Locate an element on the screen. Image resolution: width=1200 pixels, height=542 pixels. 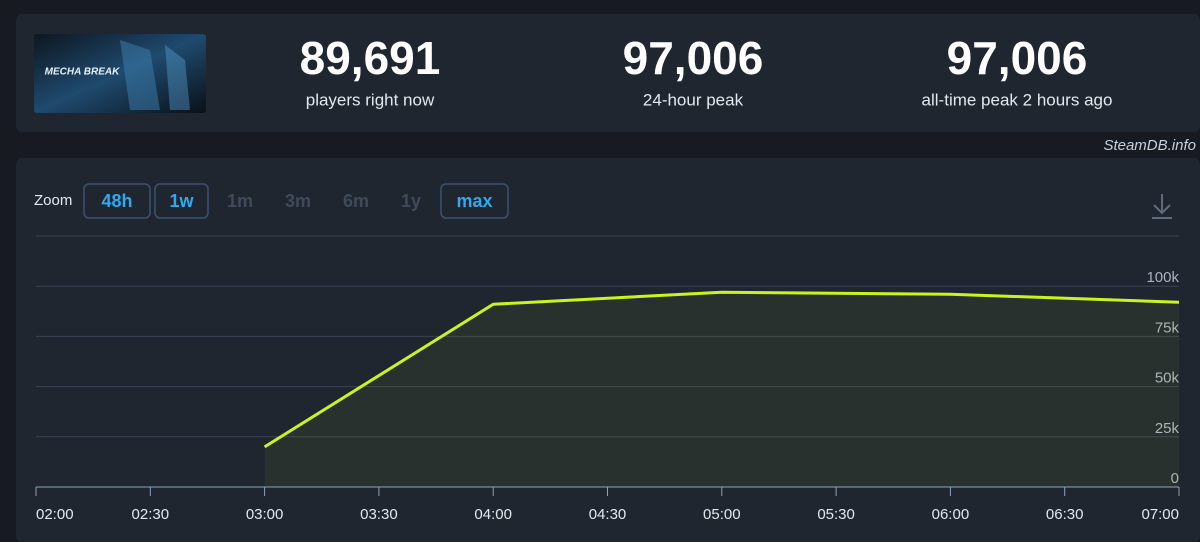
x-tick-label: 05:30 is located at coordinates (836, 514).